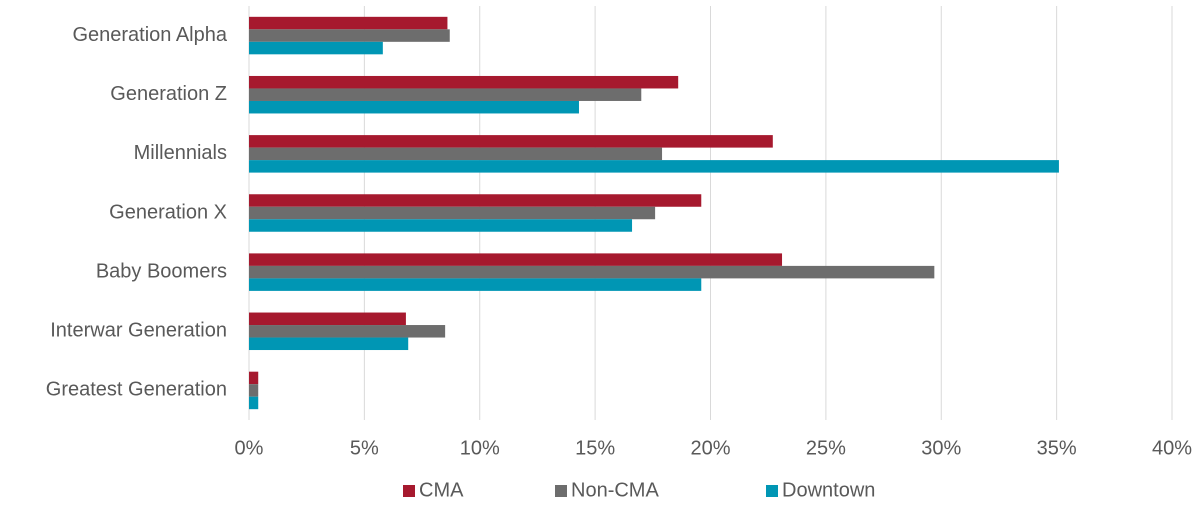  I want to click on x-tick-label: 5%, so click(364, 448).